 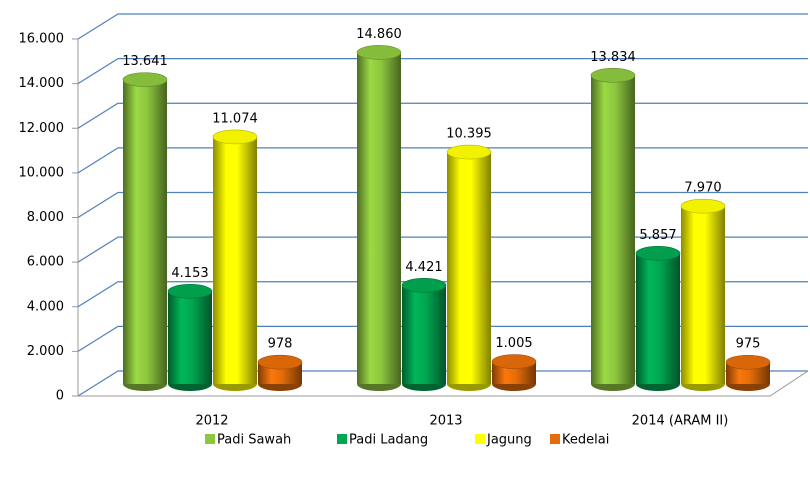 I want to click on data-label: 14.860, so click(x=379, y=34).